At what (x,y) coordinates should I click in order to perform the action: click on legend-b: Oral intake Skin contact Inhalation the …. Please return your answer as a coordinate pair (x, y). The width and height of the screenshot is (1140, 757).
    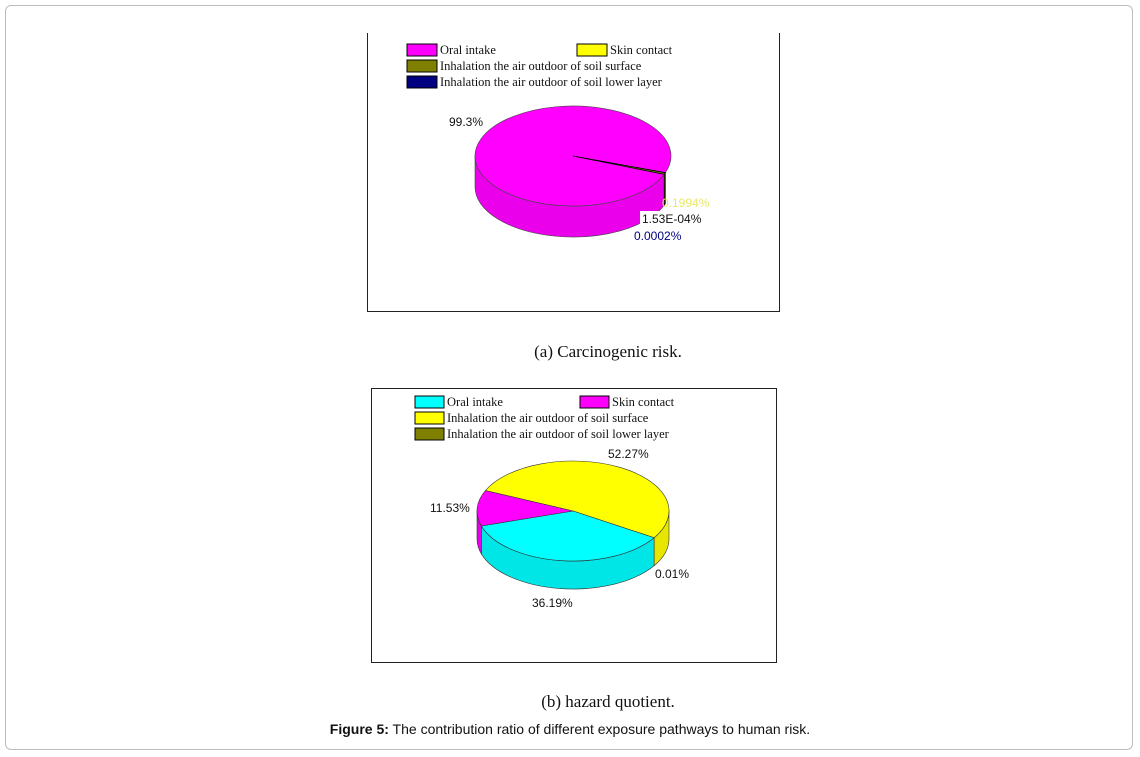
    Looking at the image, I should click on (544, 418).